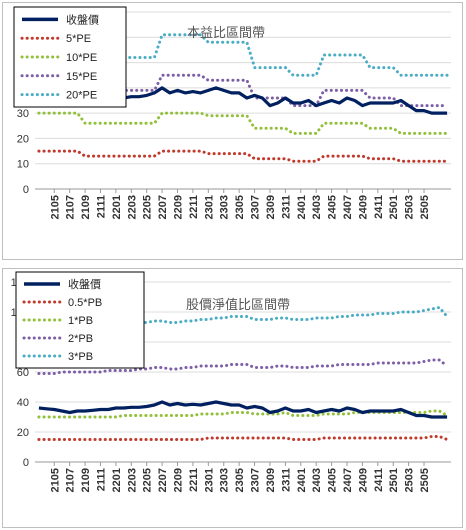  What do you see at coordinates (363, 207) in the screenshot?
I see `pe-x-tick-label: 2409` at bounding box center [363, 207].